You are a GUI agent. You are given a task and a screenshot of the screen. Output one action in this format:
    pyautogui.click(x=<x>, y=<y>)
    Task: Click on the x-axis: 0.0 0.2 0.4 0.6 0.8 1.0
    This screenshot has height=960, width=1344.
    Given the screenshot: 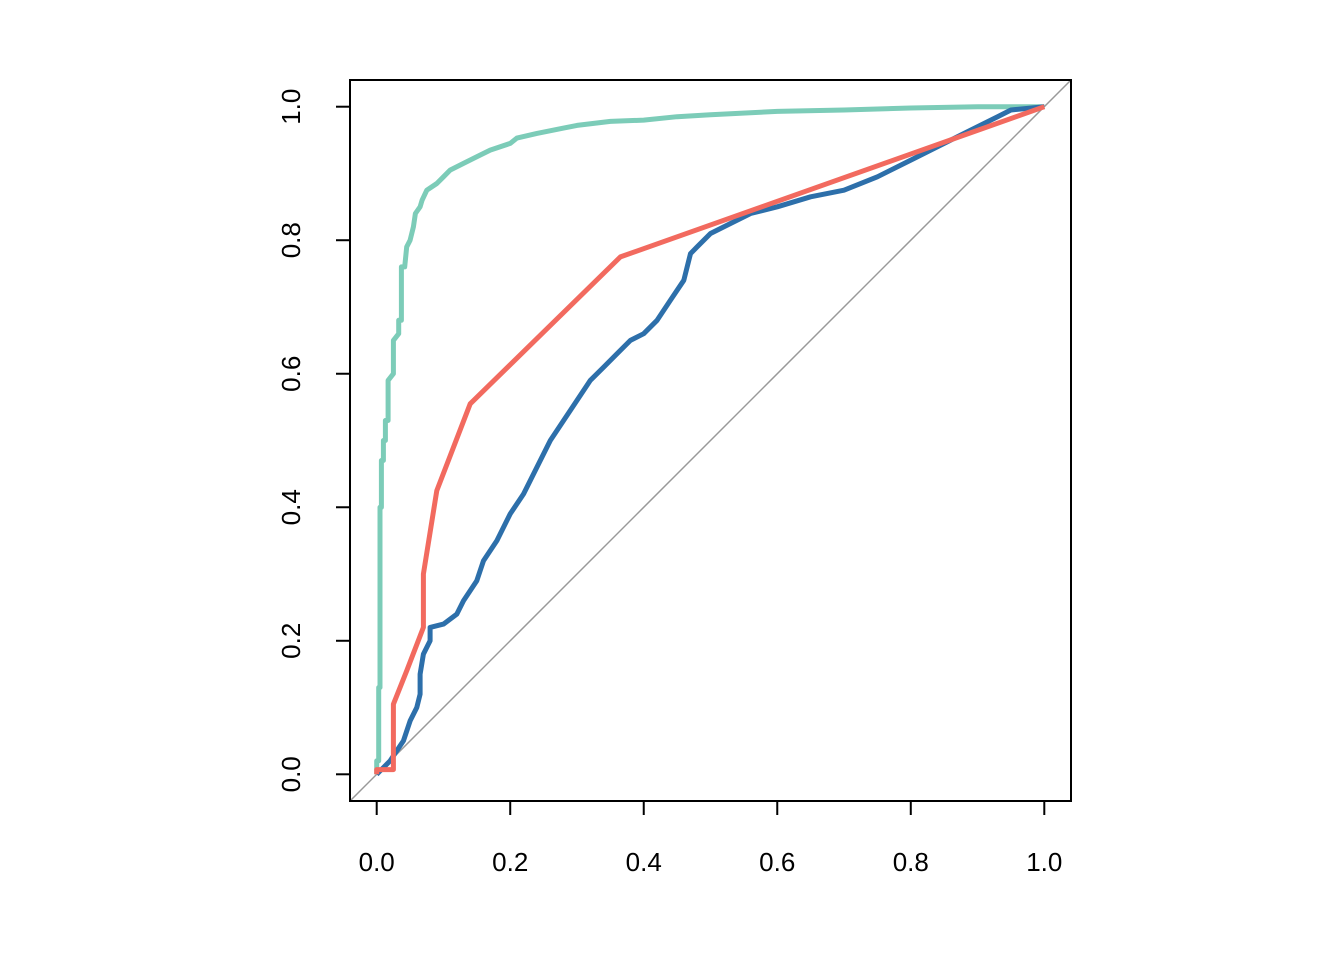 What is the action you would take?
    pyautogui.click(x=710, y=839)
    